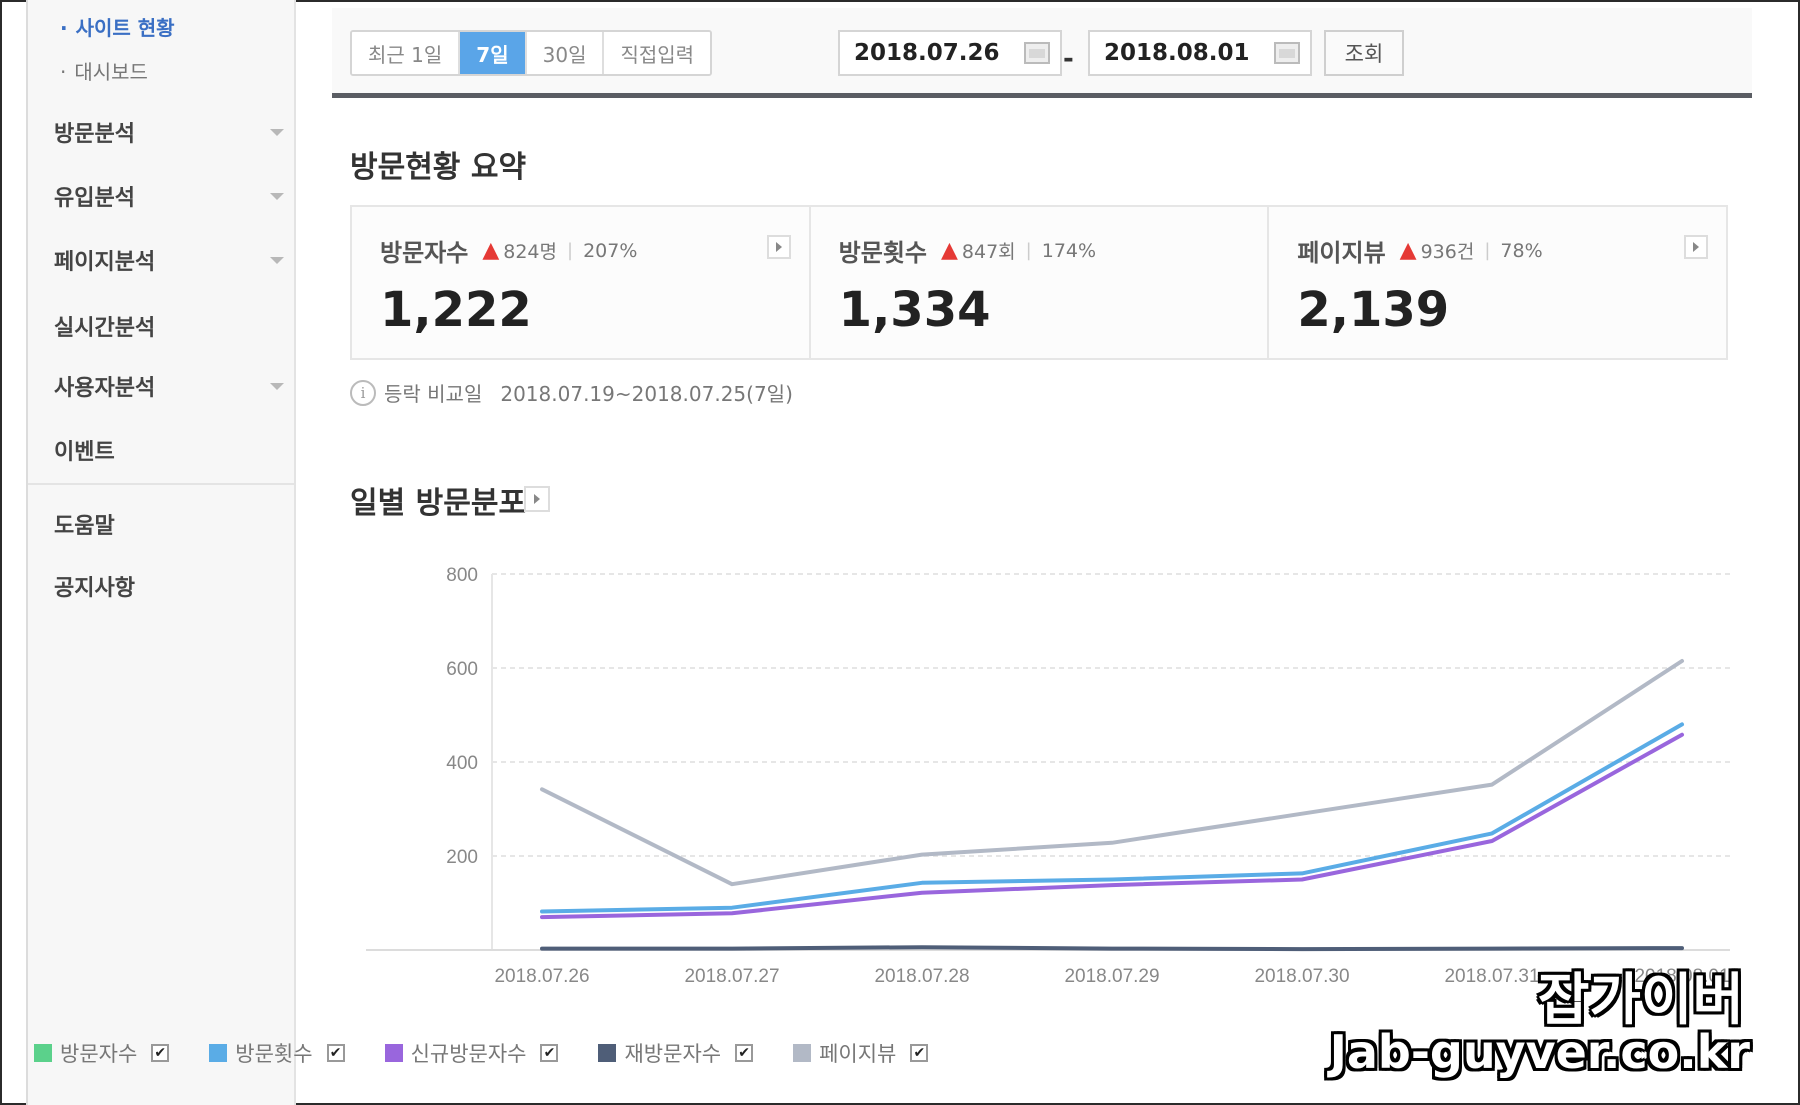 The width and height of the screenshot is (1800, 1105). Describe the element at coordinates (438, 503) in the screenshot. I see `daily-title: 일별 방문분포` at that location.